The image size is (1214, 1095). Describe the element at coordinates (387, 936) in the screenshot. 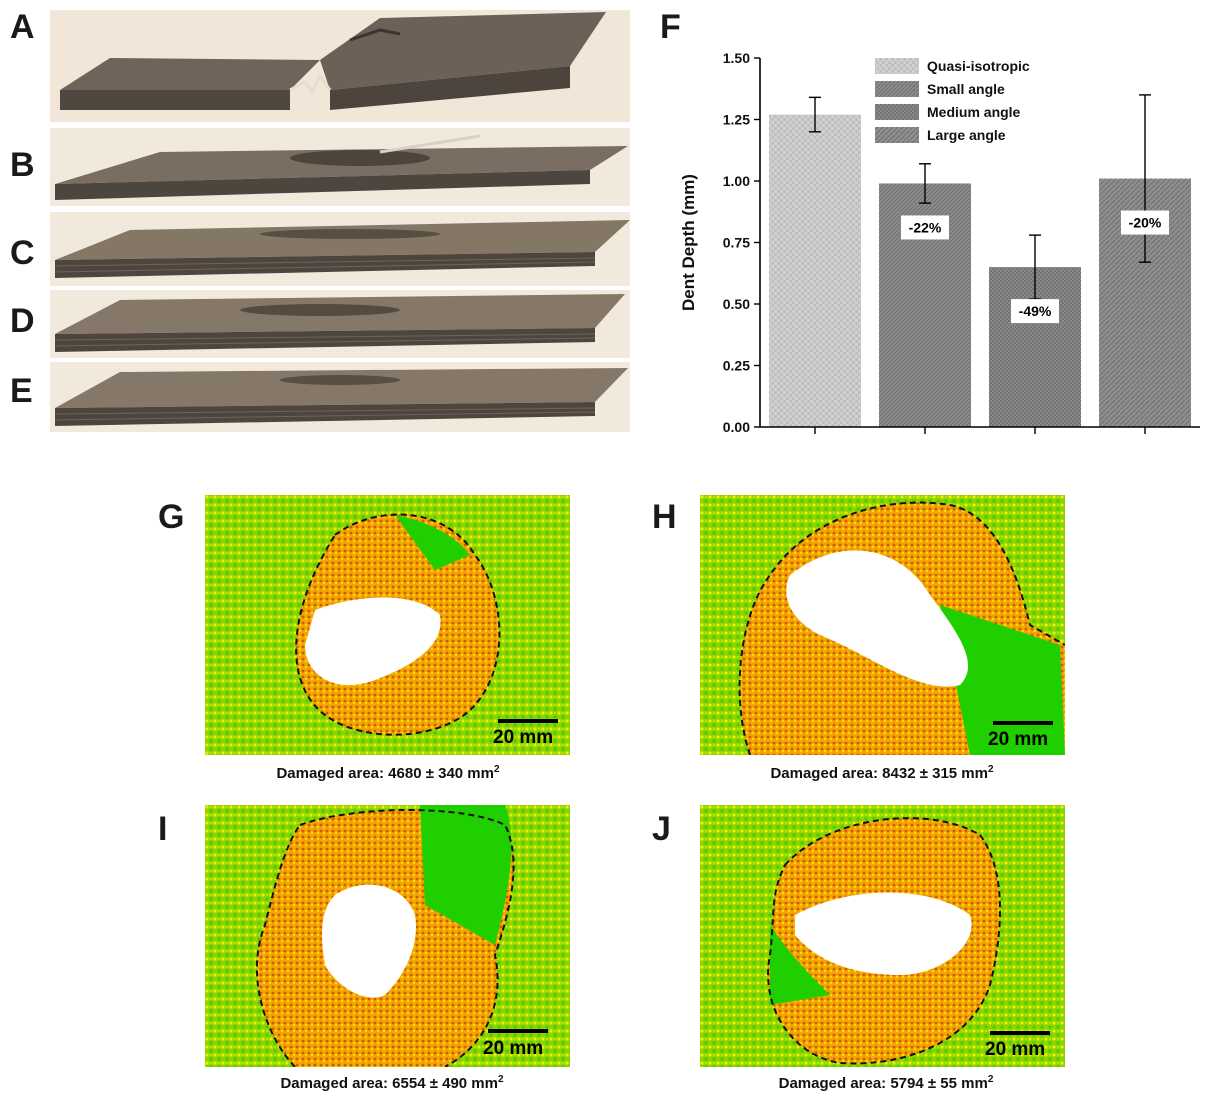

I see `damage-map-i` at that location.